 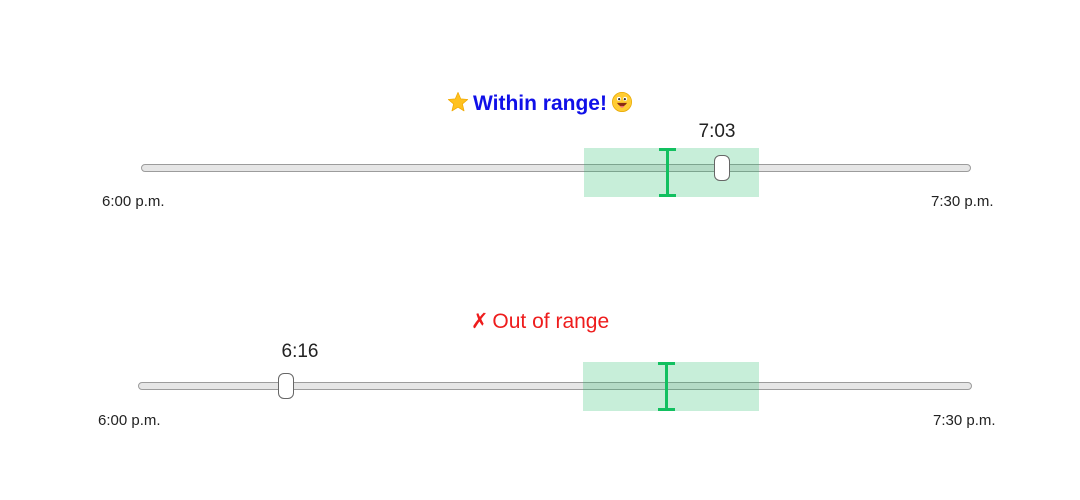 I want to click on status-text: Out of range, so click(x=551, y=321).